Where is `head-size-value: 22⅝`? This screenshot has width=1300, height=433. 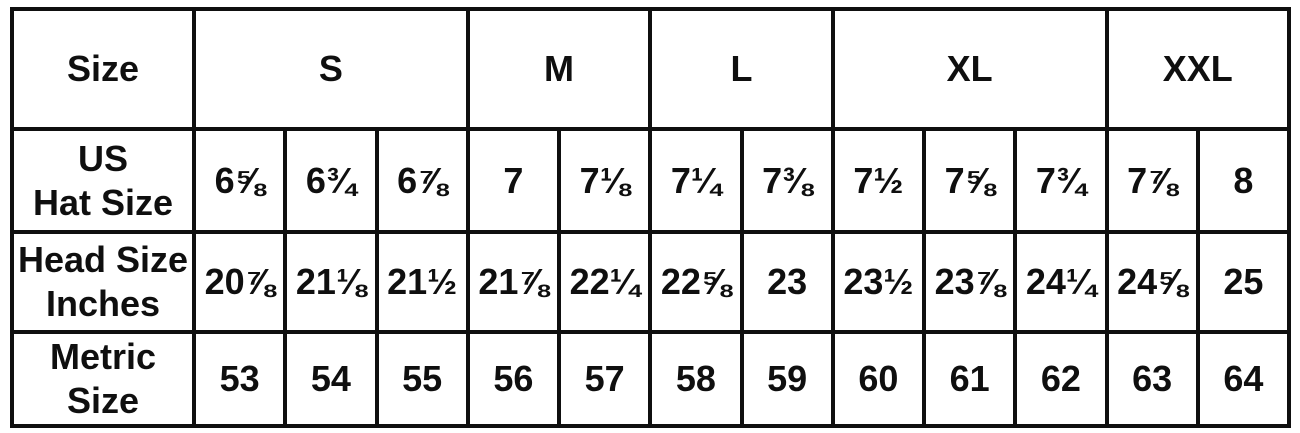
head-size-value: 22⅝ is located at coordinates (696, 282).